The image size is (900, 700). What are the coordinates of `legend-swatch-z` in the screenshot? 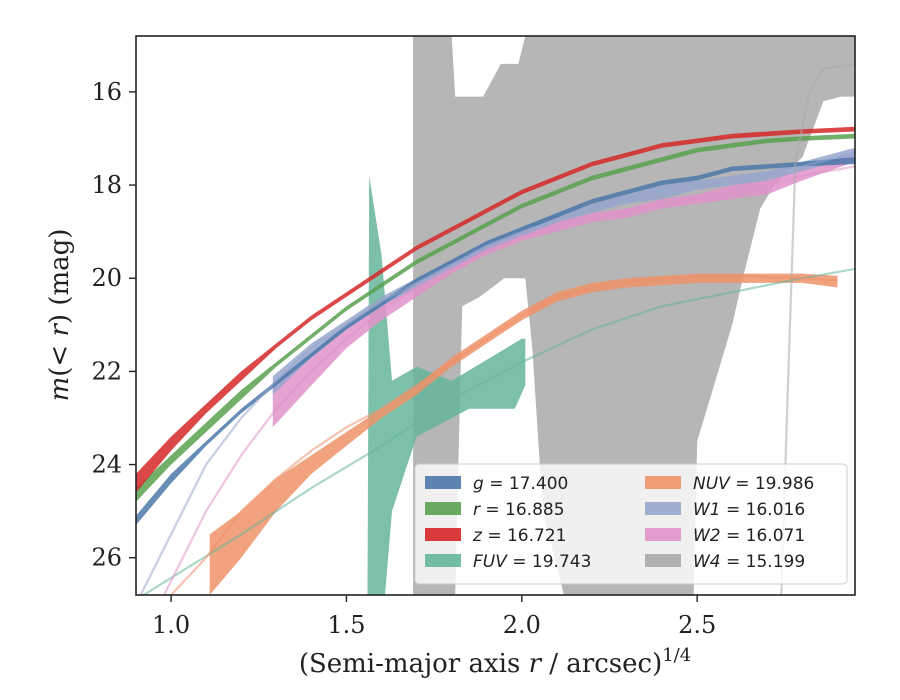 It's located at (443, 534).